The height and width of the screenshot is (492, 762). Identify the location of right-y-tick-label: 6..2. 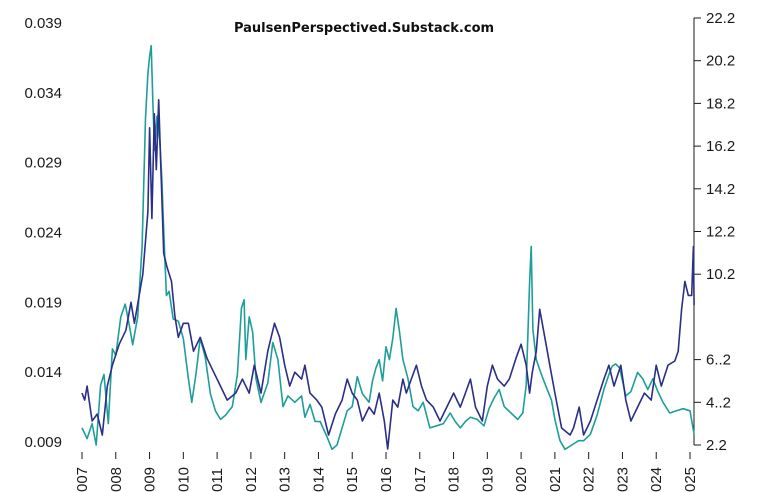
(718, 360).